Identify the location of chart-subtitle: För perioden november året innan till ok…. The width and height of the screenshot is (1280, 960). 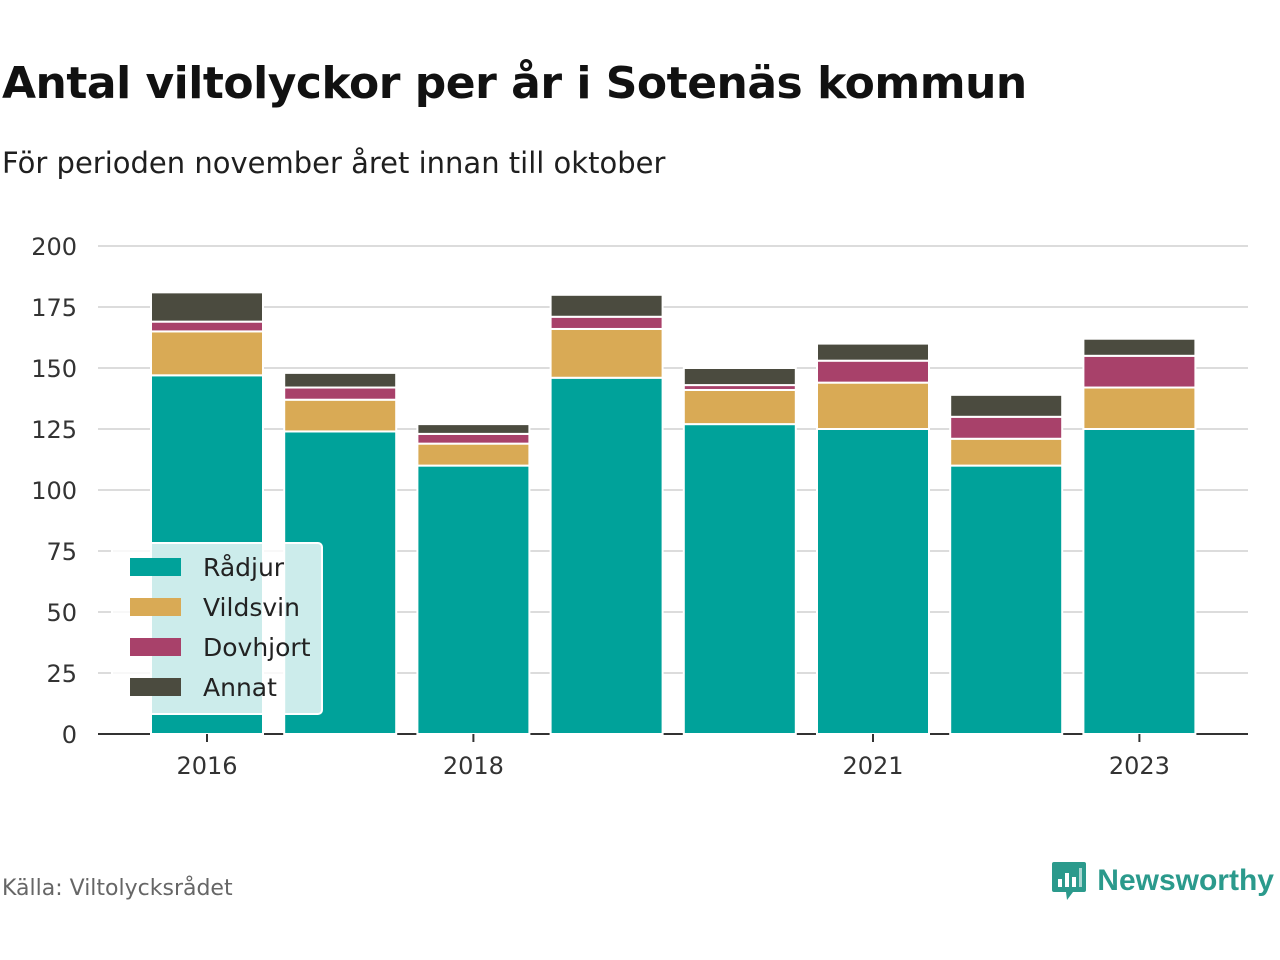
(334, 163).